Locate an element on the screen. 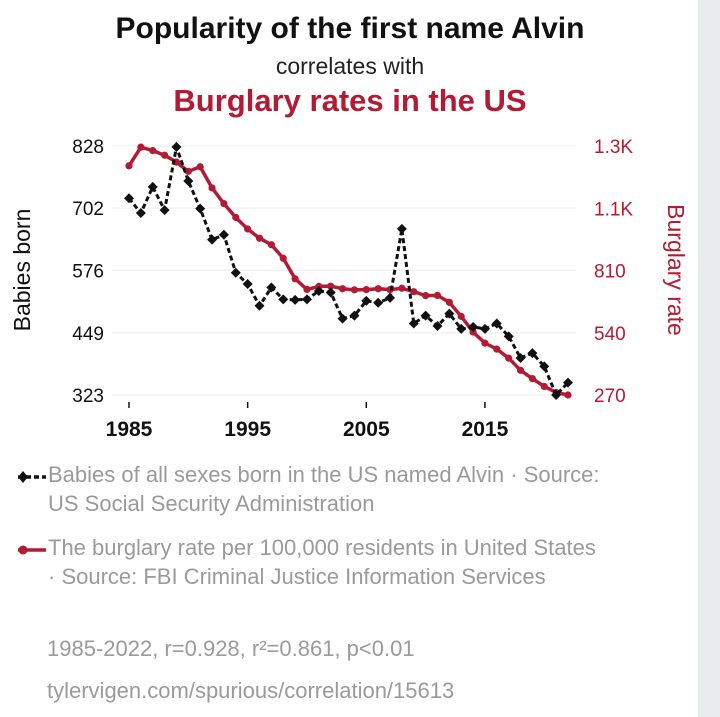 This screenshot has width=720, height=717. x-tick-label: 2015 is located at coordinates (485, 429).